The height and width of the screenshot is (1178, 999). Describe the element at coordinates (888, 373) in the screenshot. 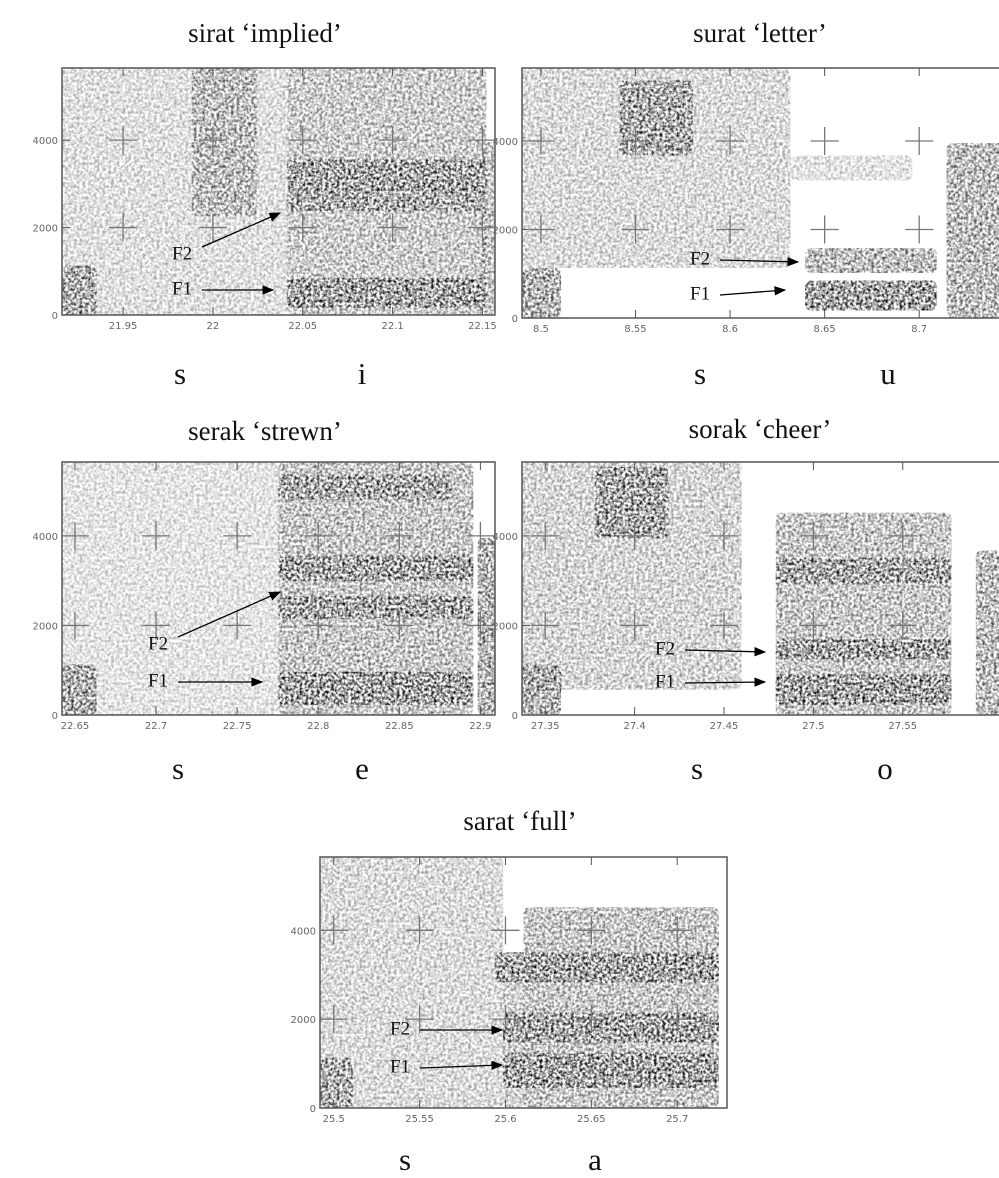

I see `segment-label: u` at that location.